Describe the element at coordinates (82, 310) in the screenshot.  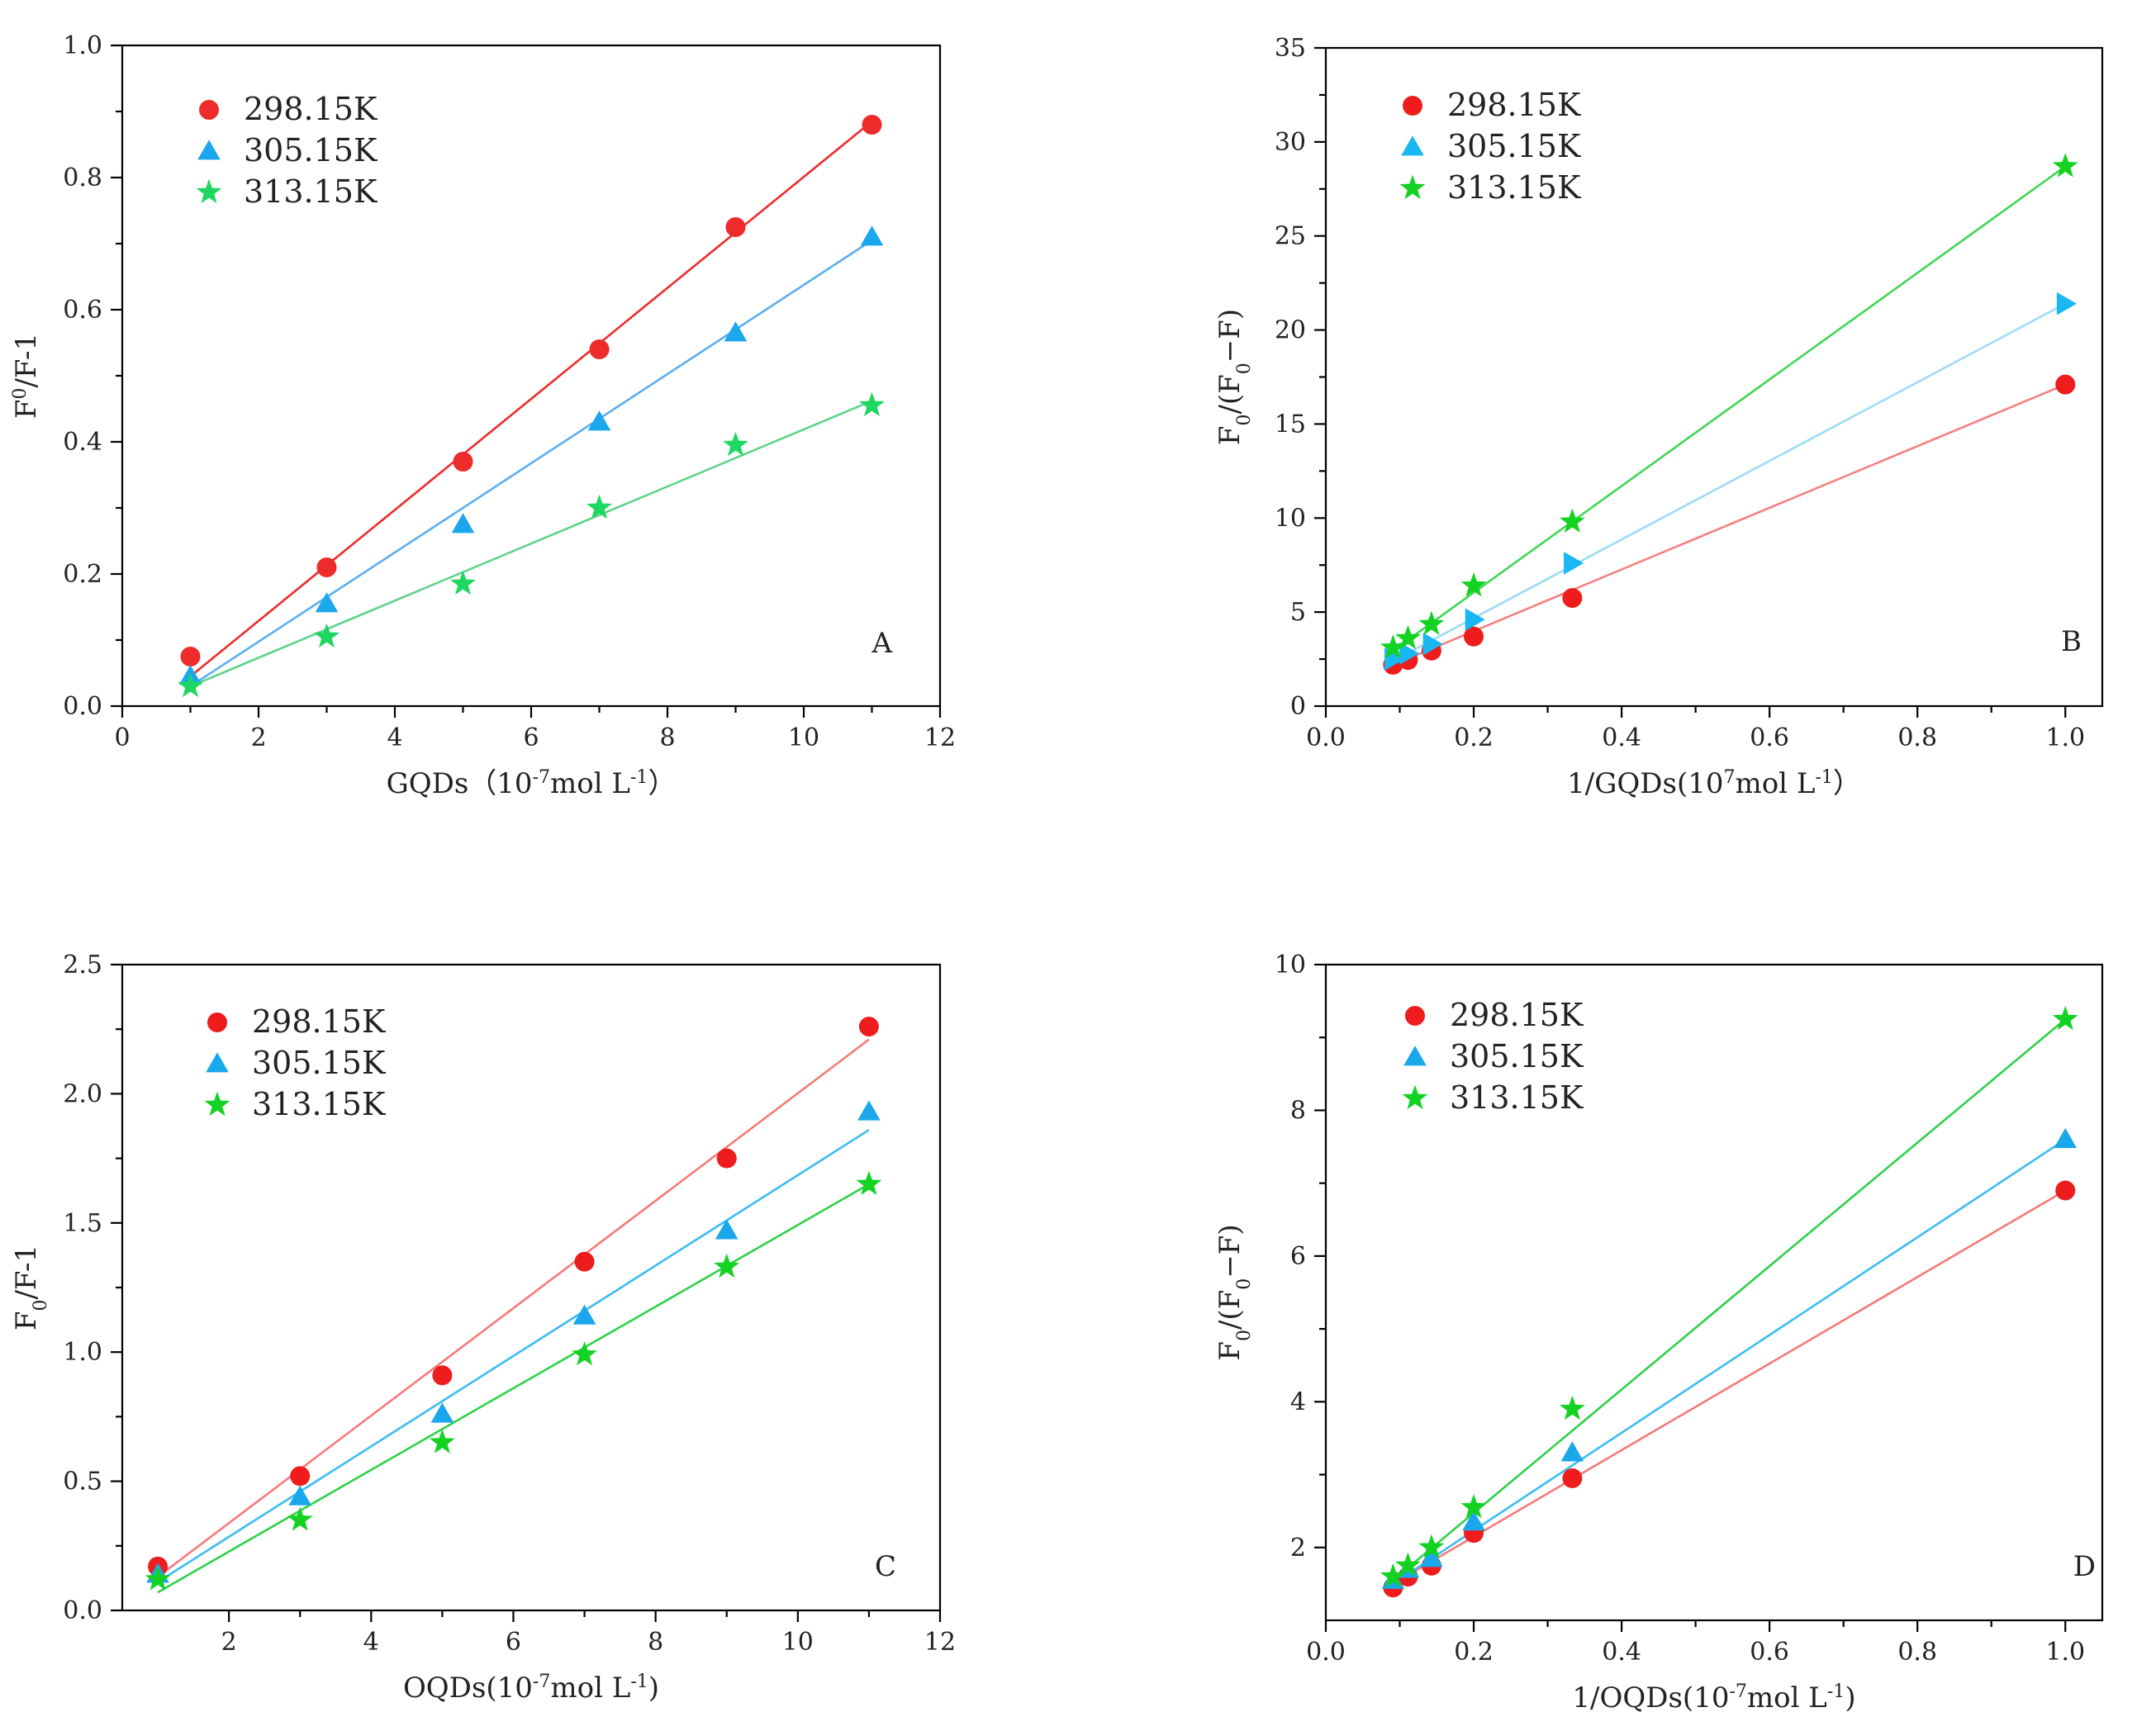
I see `y-tick-label: 0.6` at that location.